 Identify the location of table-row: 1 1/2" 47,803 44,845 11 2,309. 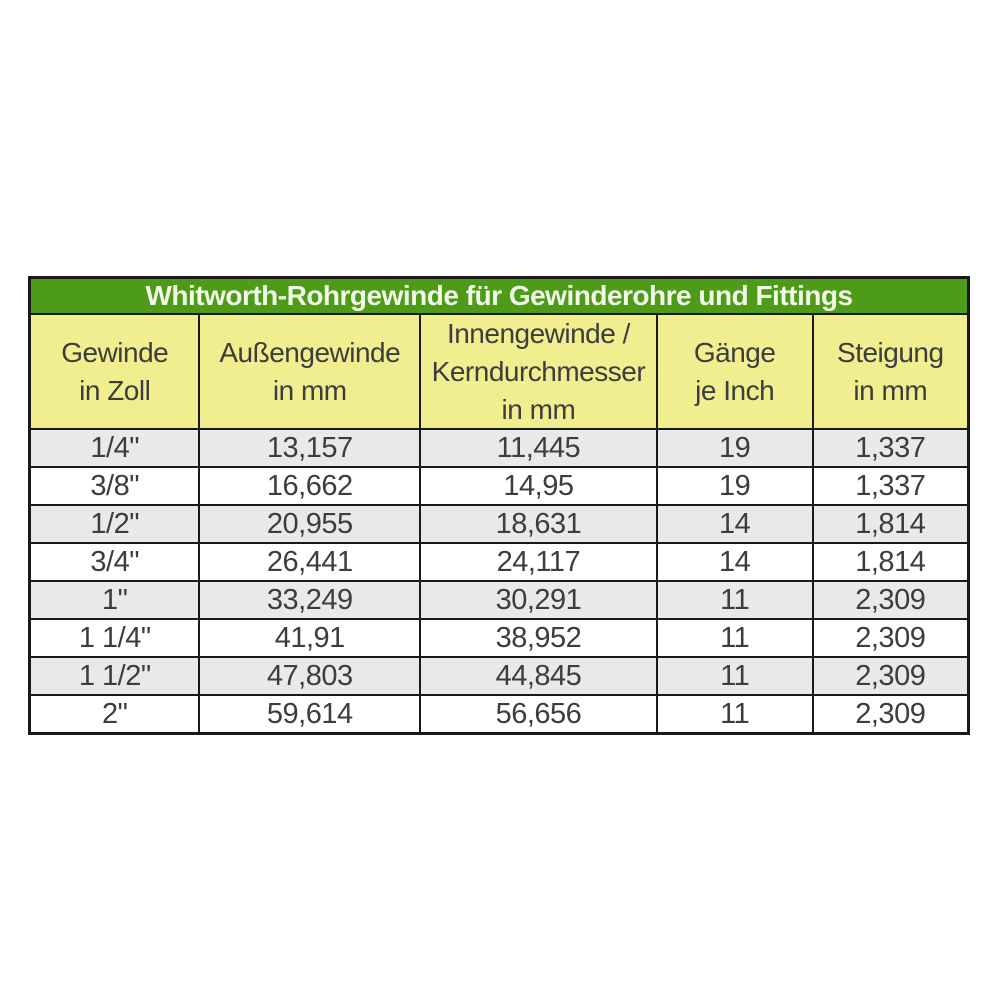
(499, 676).